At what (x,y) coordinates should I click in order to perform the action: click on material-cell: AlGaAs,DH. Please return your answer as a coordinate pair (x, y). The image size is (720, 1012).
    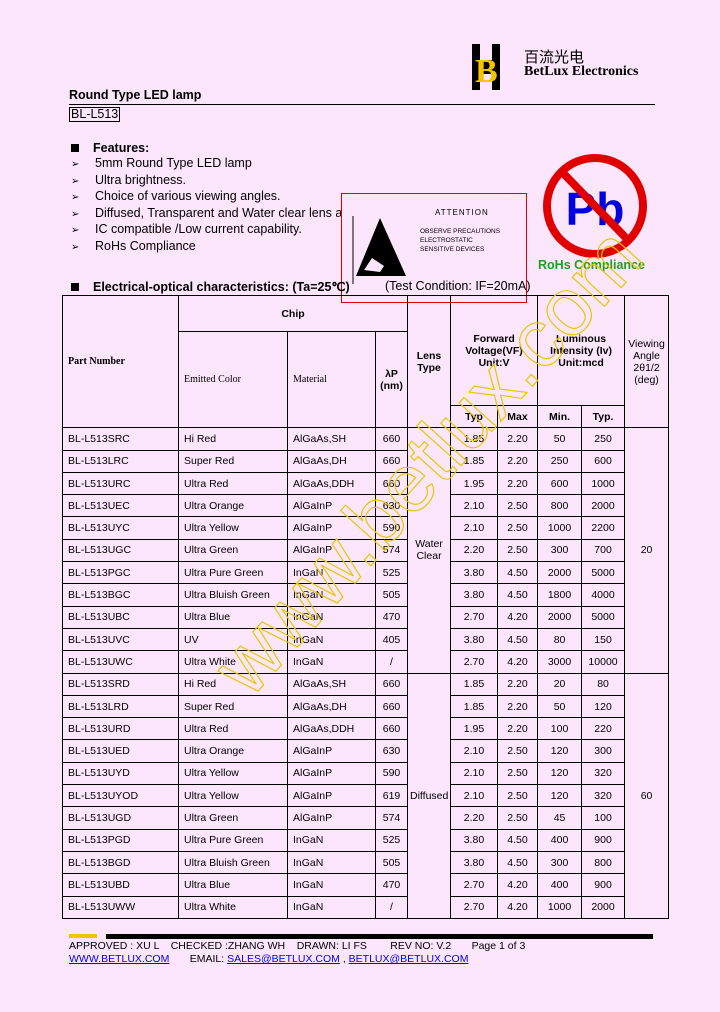
    Looking at the image, I should click on (331, 706).